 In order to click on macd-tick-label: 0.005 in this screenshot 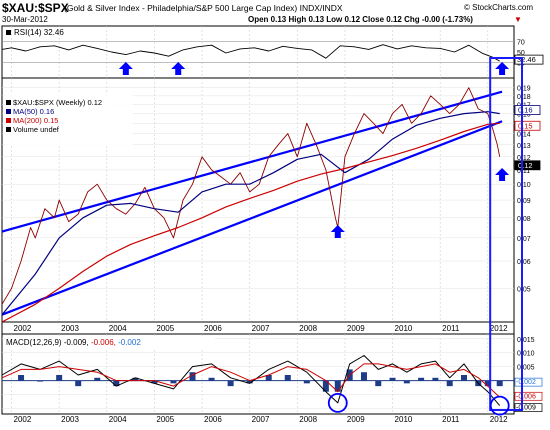, I will do `click(526, 368)`.